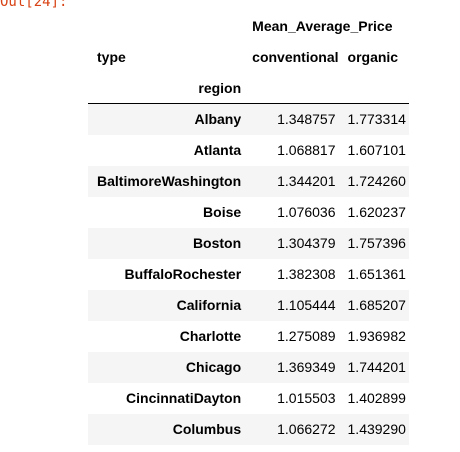 This screenshot has height=452, width=460. What do you see at coordinates (217, 150) in the screenshot?
I see `row-index-label: Atlanta` at bounding box center [217, 150].